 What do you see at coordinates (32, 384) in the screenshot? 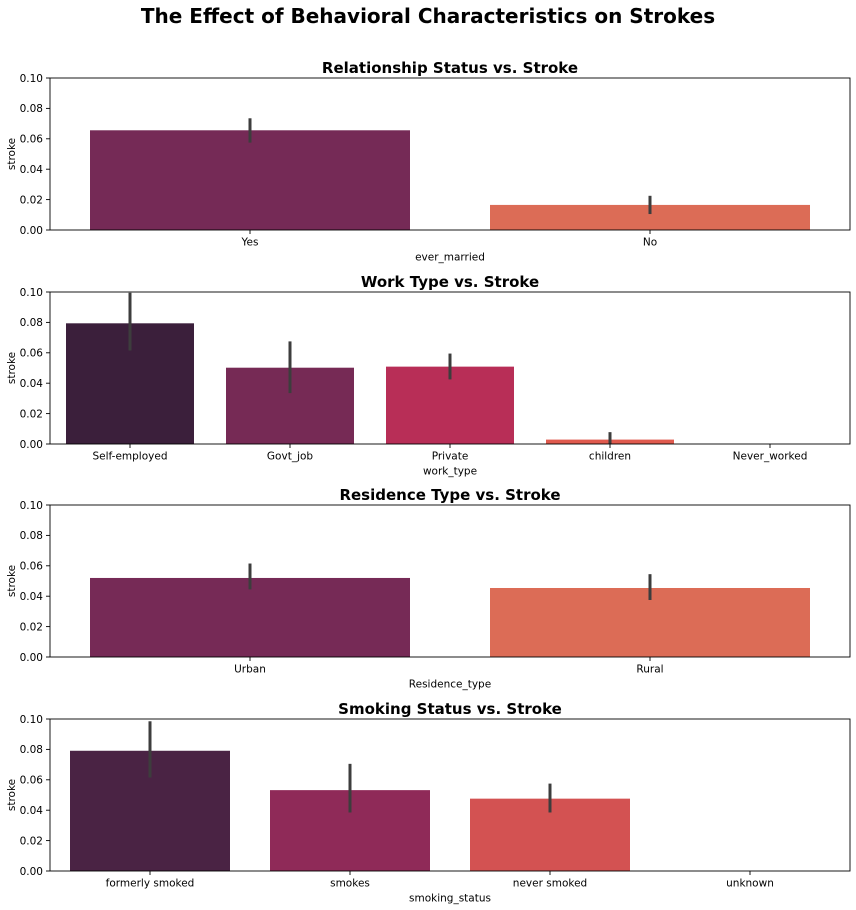
I see `chart-2-ytick-label-3: 0.04` at bounding box center [32, 384].